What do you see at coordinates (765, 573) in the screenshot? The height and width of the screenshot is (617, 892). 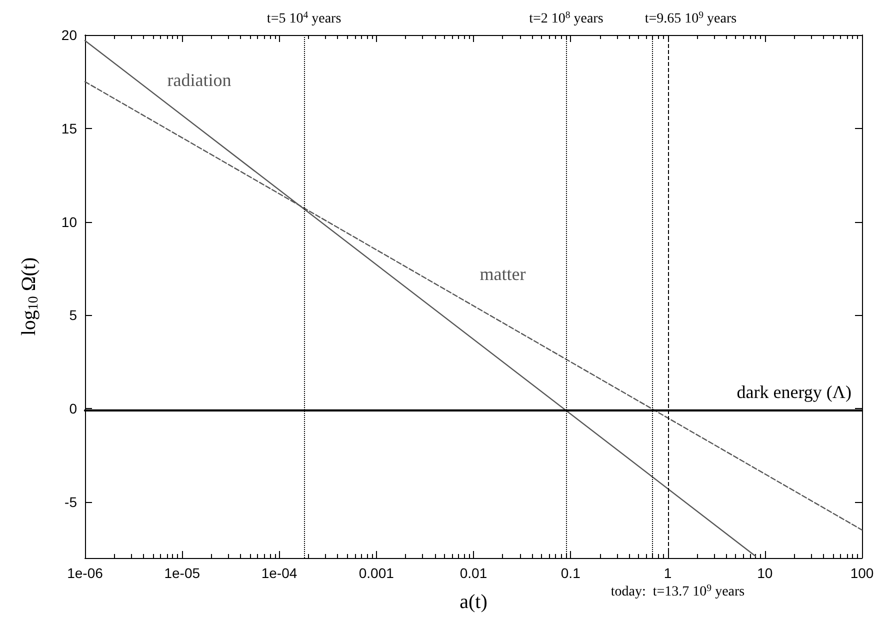 I see `x-tick-label: 10` at bounding box center [765, 573].